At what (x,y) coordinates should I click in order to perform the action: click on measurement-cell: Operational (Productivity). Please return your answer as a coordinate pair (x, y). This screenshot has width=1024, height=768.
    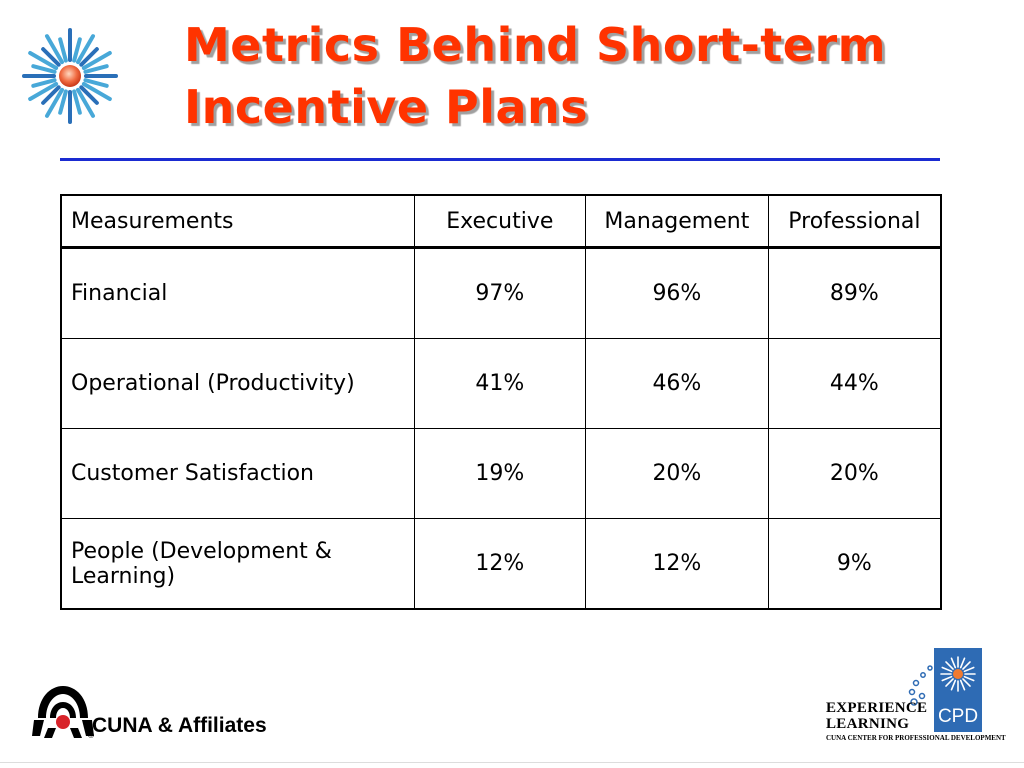
    Looking at the image, I should click on (237, 383).